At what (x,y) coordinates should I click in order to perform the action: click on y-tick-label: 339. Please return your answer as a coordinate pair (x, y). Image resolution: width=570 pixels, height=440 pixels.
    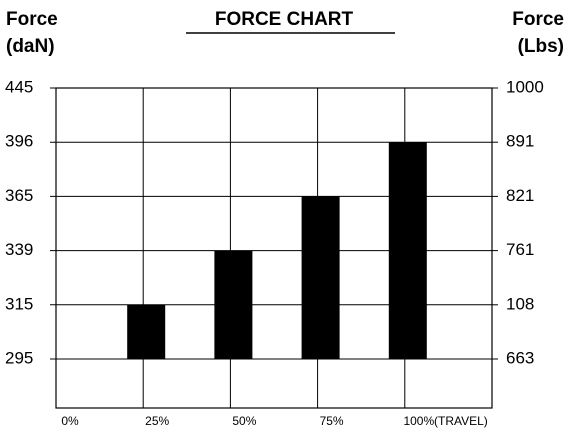
    Looking at the image, I should click on (19, 249).